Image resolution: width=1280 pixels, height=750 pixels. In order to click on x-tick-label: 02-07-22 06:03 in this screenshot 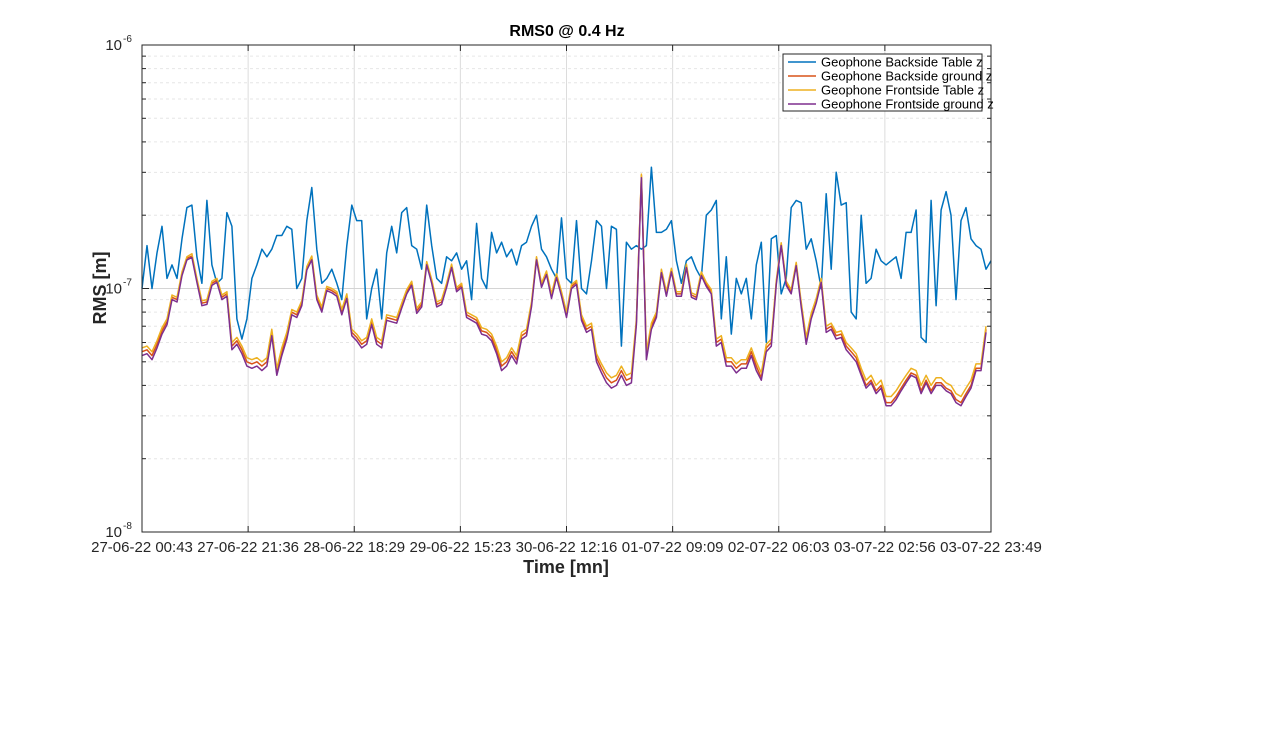, I will do `click(779, 547)`.